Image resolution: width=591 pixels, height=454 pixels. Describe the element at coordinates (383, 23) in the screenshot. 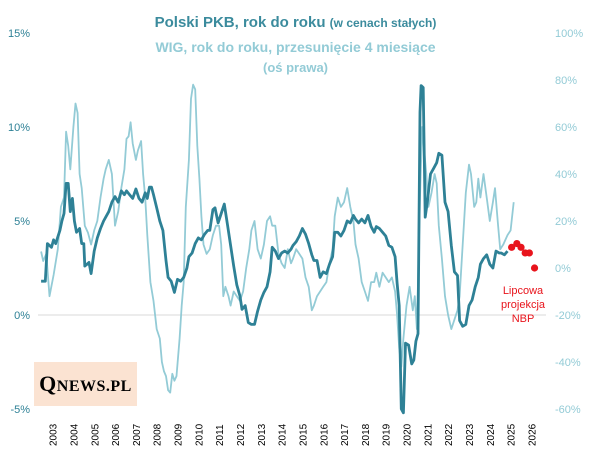

I see `chart-title-sub: (w cenach stałych)` at that location.